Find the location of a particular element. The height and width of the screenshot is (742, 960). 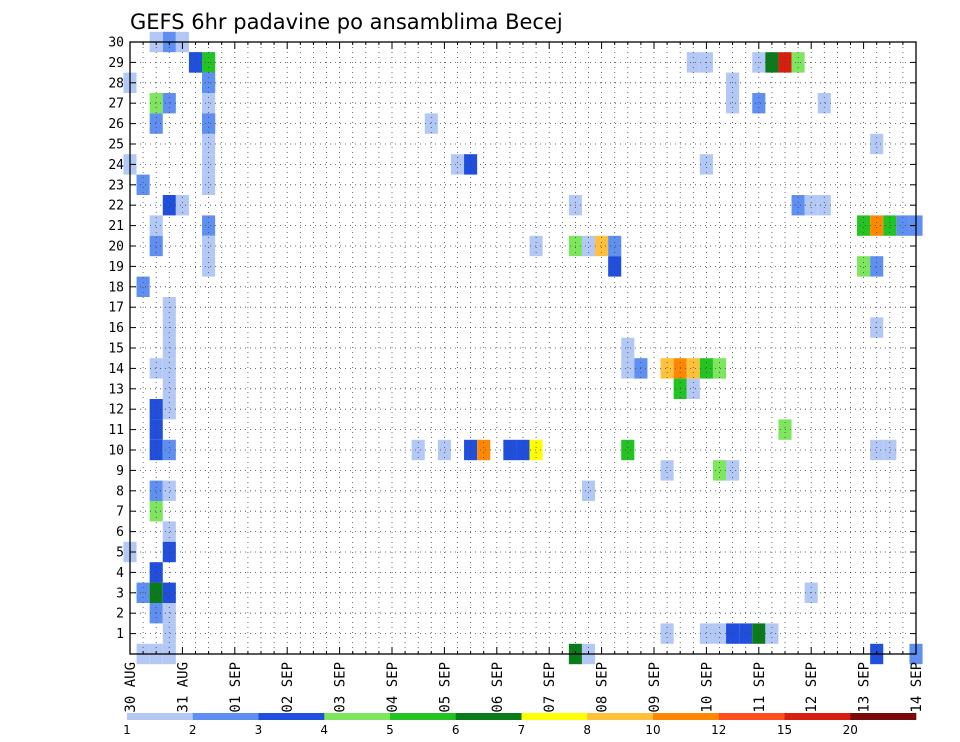

x-tick-label: 06 SEP is located at coordinates (498, 687).